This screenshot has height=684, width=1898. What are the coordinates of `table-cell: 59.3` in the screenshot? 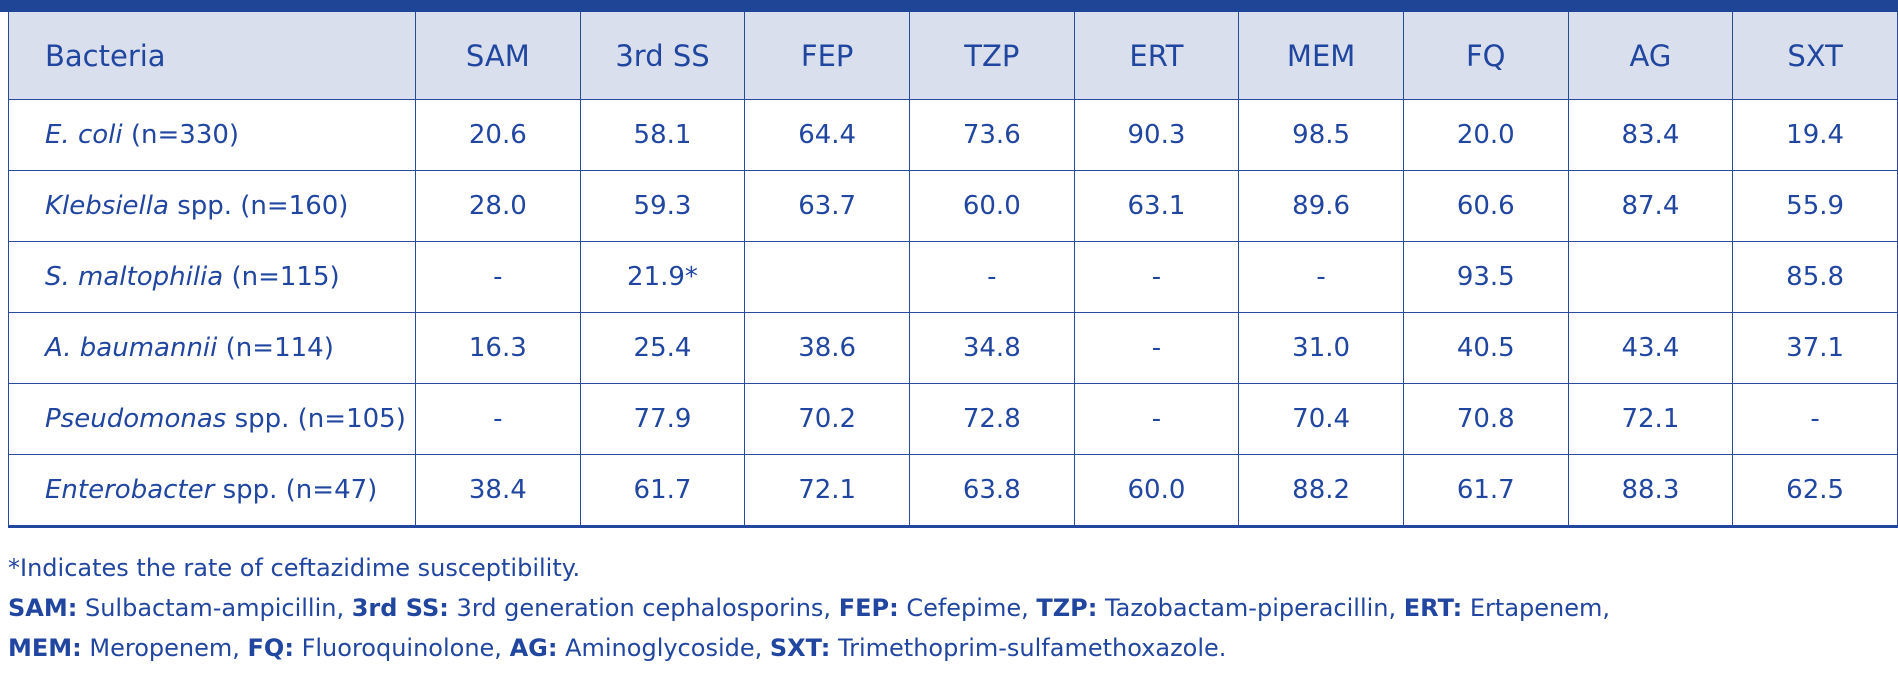 It's located at (662, 206).